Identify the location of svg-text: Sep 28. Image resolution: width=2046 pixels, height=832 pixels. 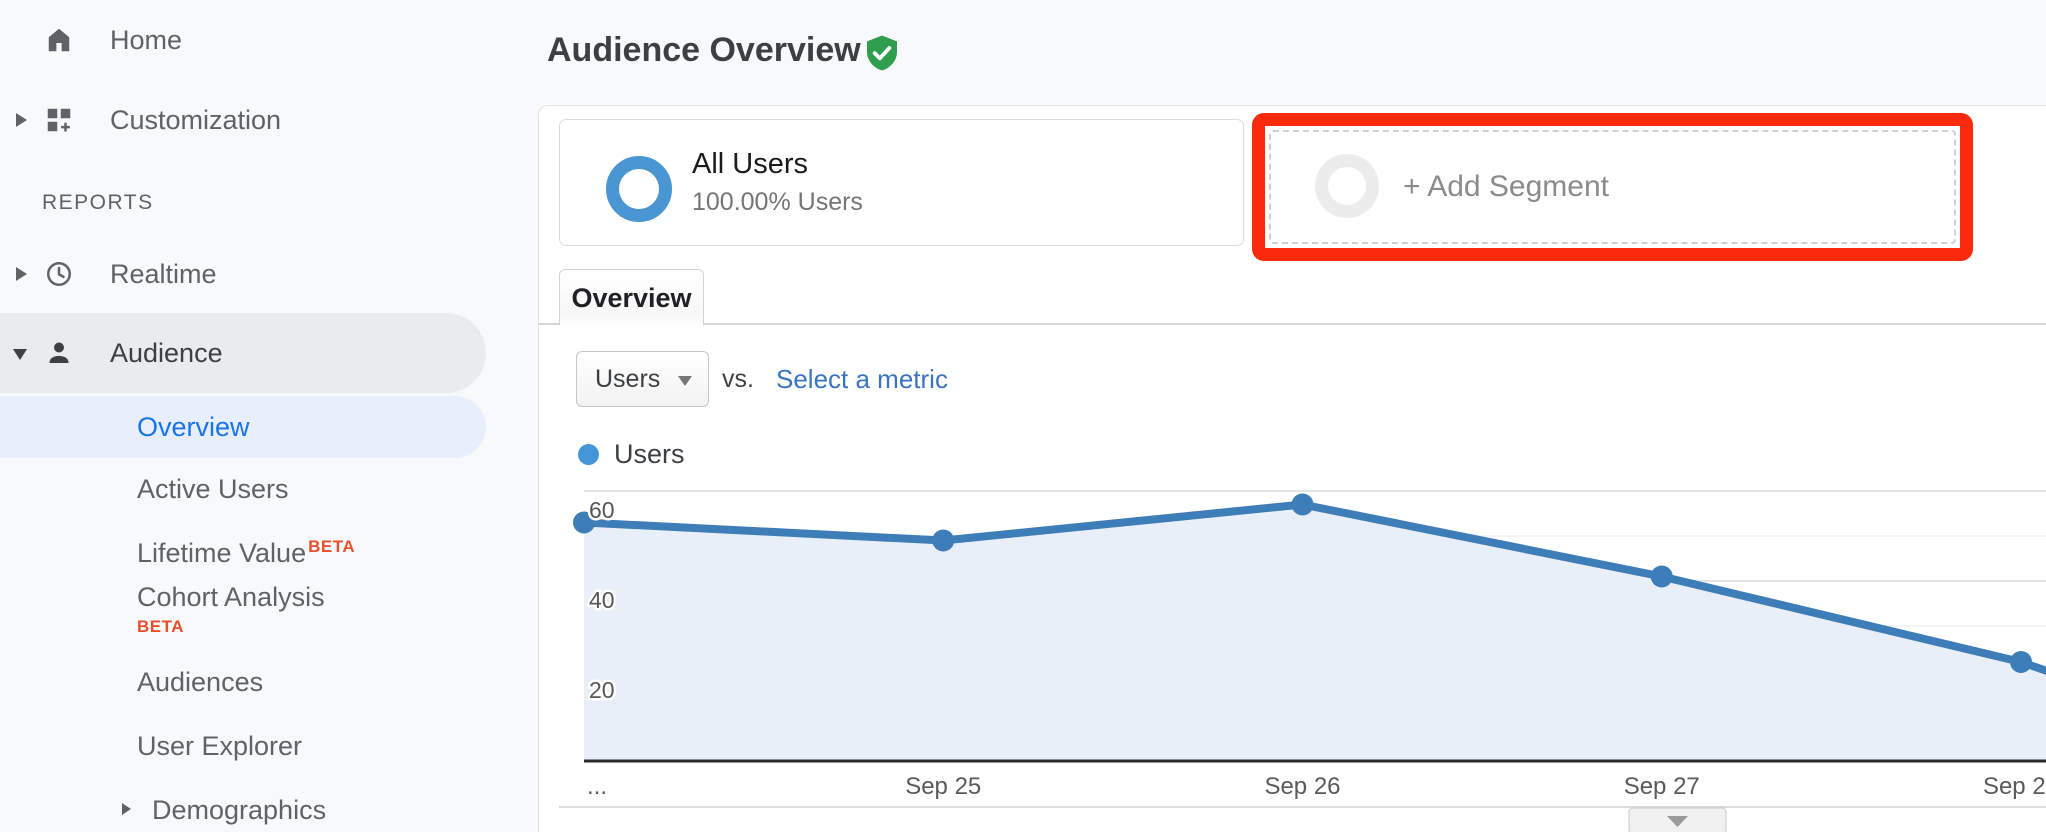
(2014, 786).